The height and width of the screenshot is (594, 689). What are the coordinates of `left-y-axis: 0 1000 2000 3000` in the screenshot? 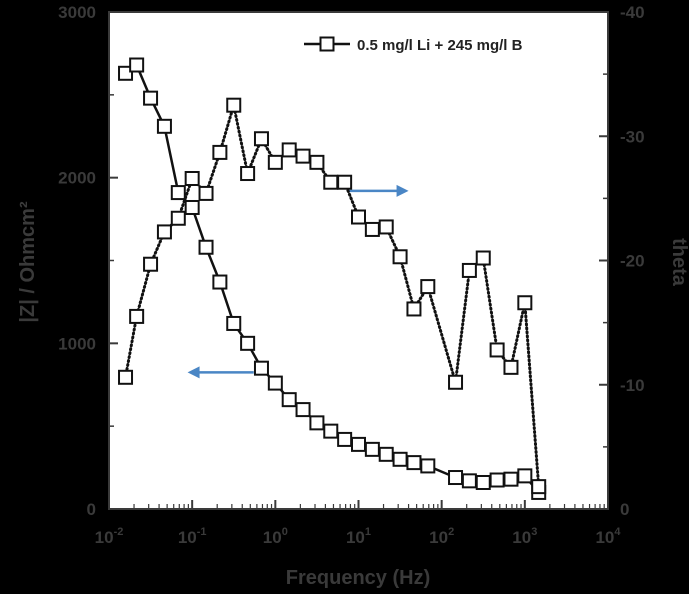 It's located at (88, 261).